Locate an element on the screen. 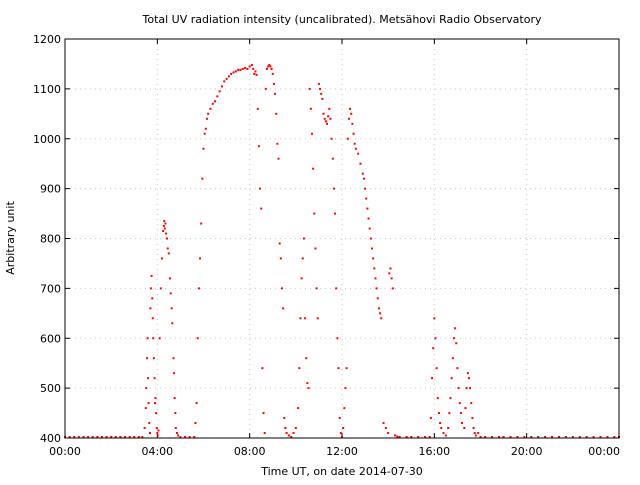  y-tick-label: 600 is located at coordinates (50, 338).